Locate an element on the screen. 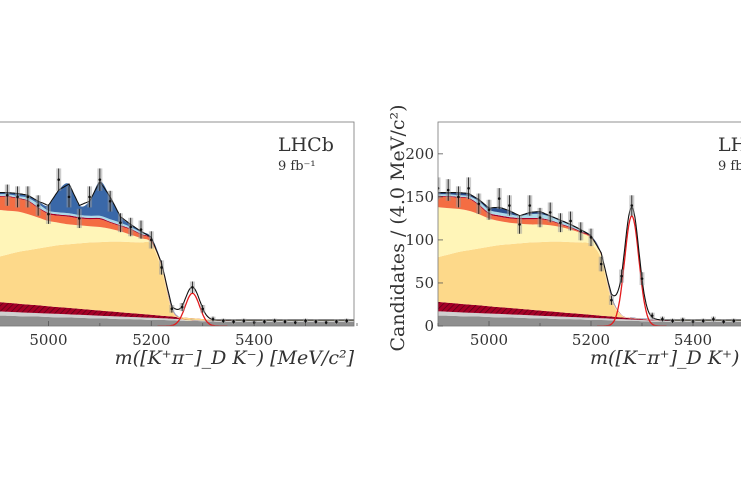 The image size is (741, 486). right-y-tick-label: 100 is located at coordinates (419, 240).